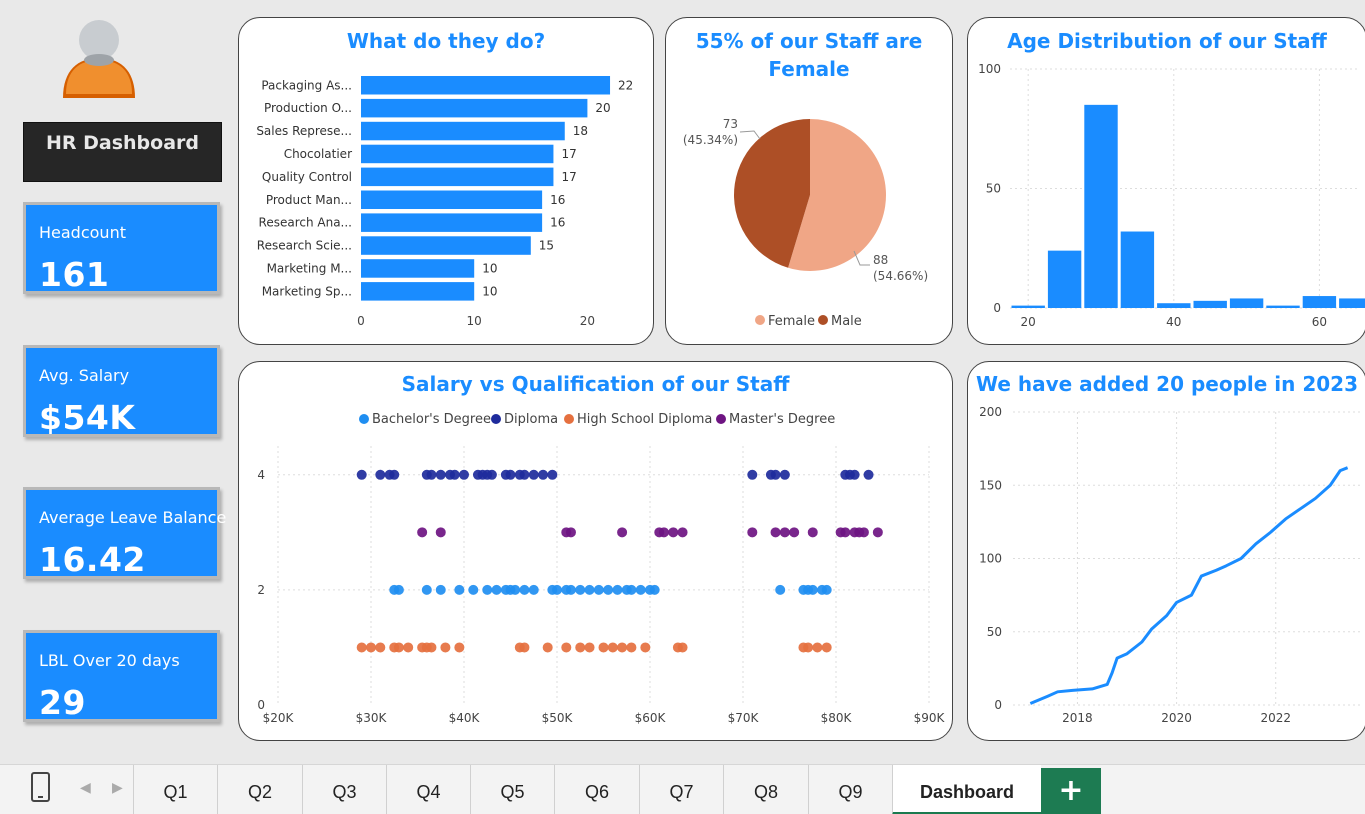  Describe the element at coordinates (87, 417) in the screenshot. I see `kpi-value: $54K` at that location.